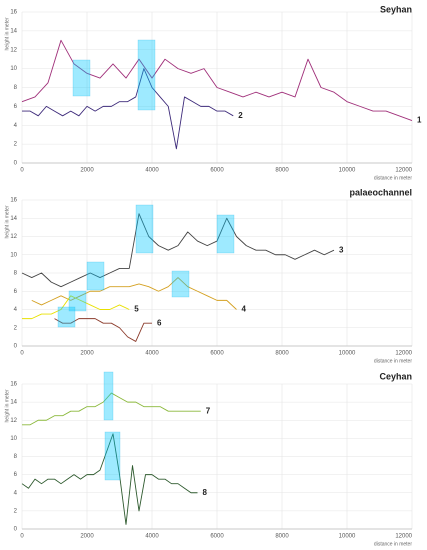 This screenshot has width=427, height=550. I want to click on series-label: 2, so click(240, 115).